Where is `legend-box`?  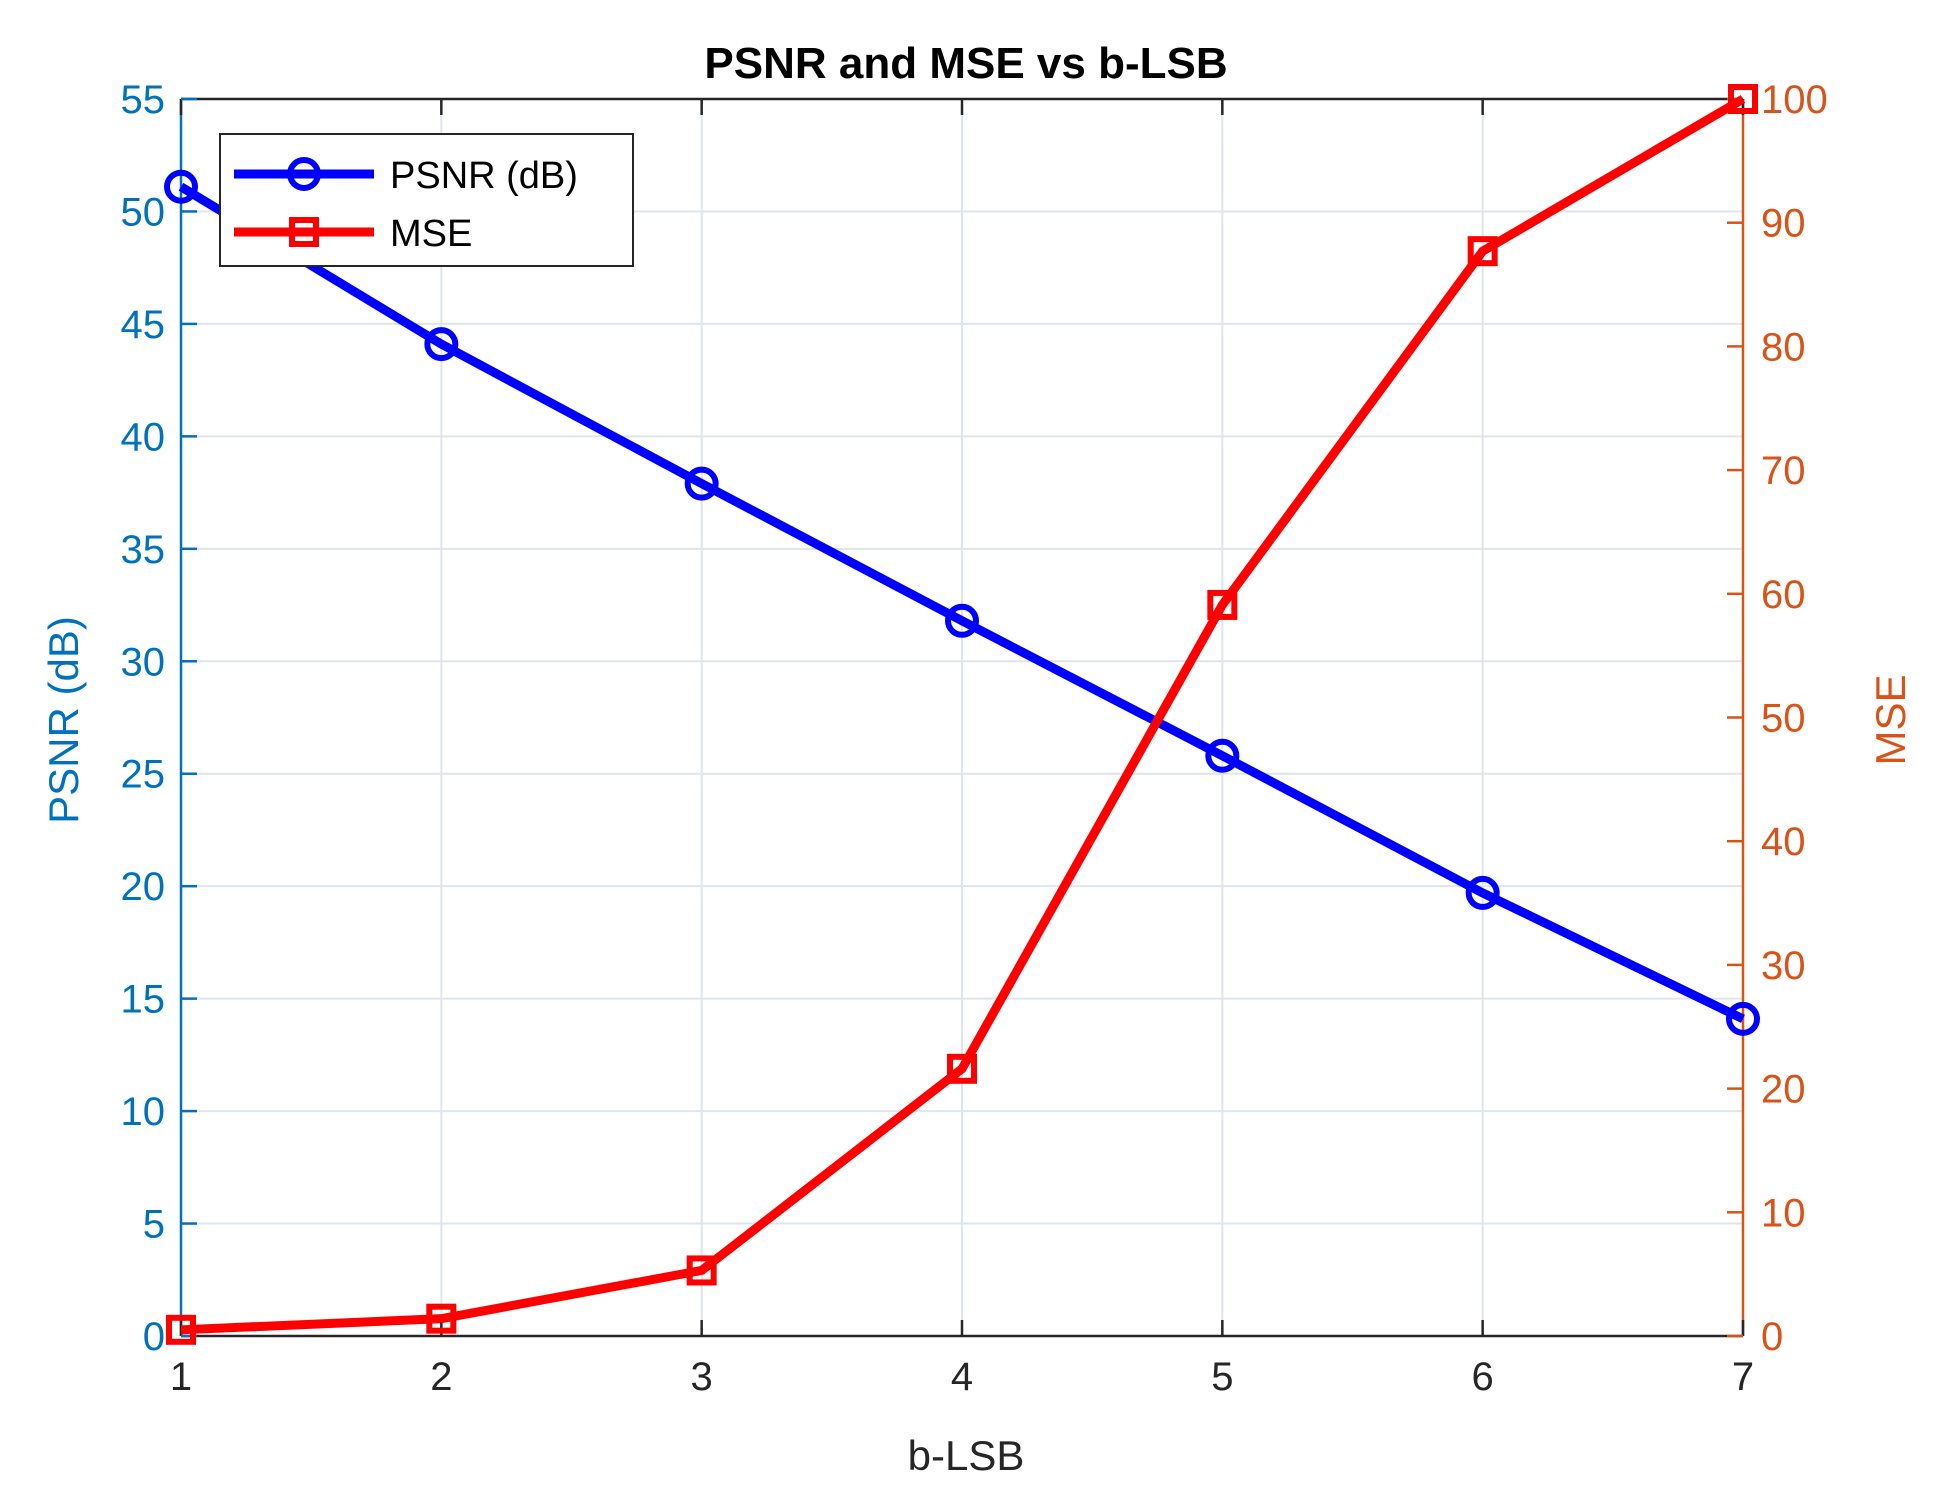 legend-box is located at coordinates (426, 200).